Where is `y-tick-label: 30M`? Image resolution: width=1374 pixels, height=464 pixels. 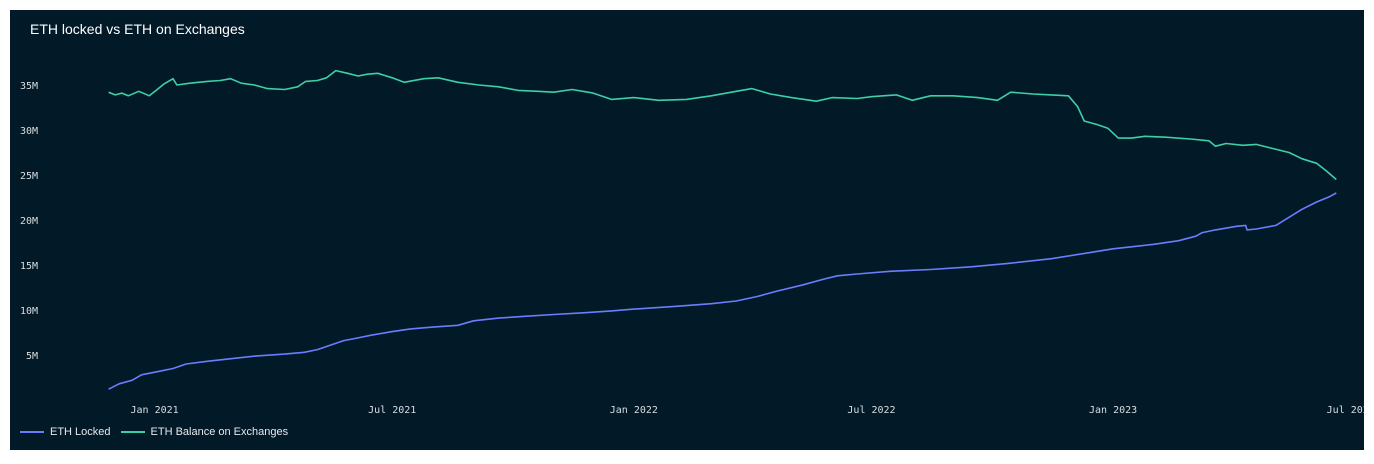 y-tick-label: 30M is located at coordinates (29, 131).